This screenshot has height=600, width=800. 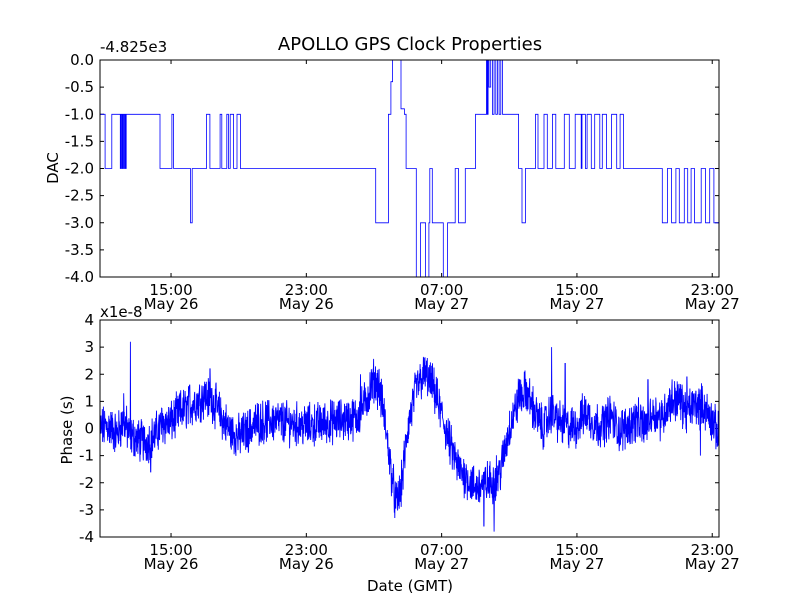 What do you see at coordinates (89, 401) in the screenshot?
I see `y-tick-label: 1` at bounding box center [89, 401].